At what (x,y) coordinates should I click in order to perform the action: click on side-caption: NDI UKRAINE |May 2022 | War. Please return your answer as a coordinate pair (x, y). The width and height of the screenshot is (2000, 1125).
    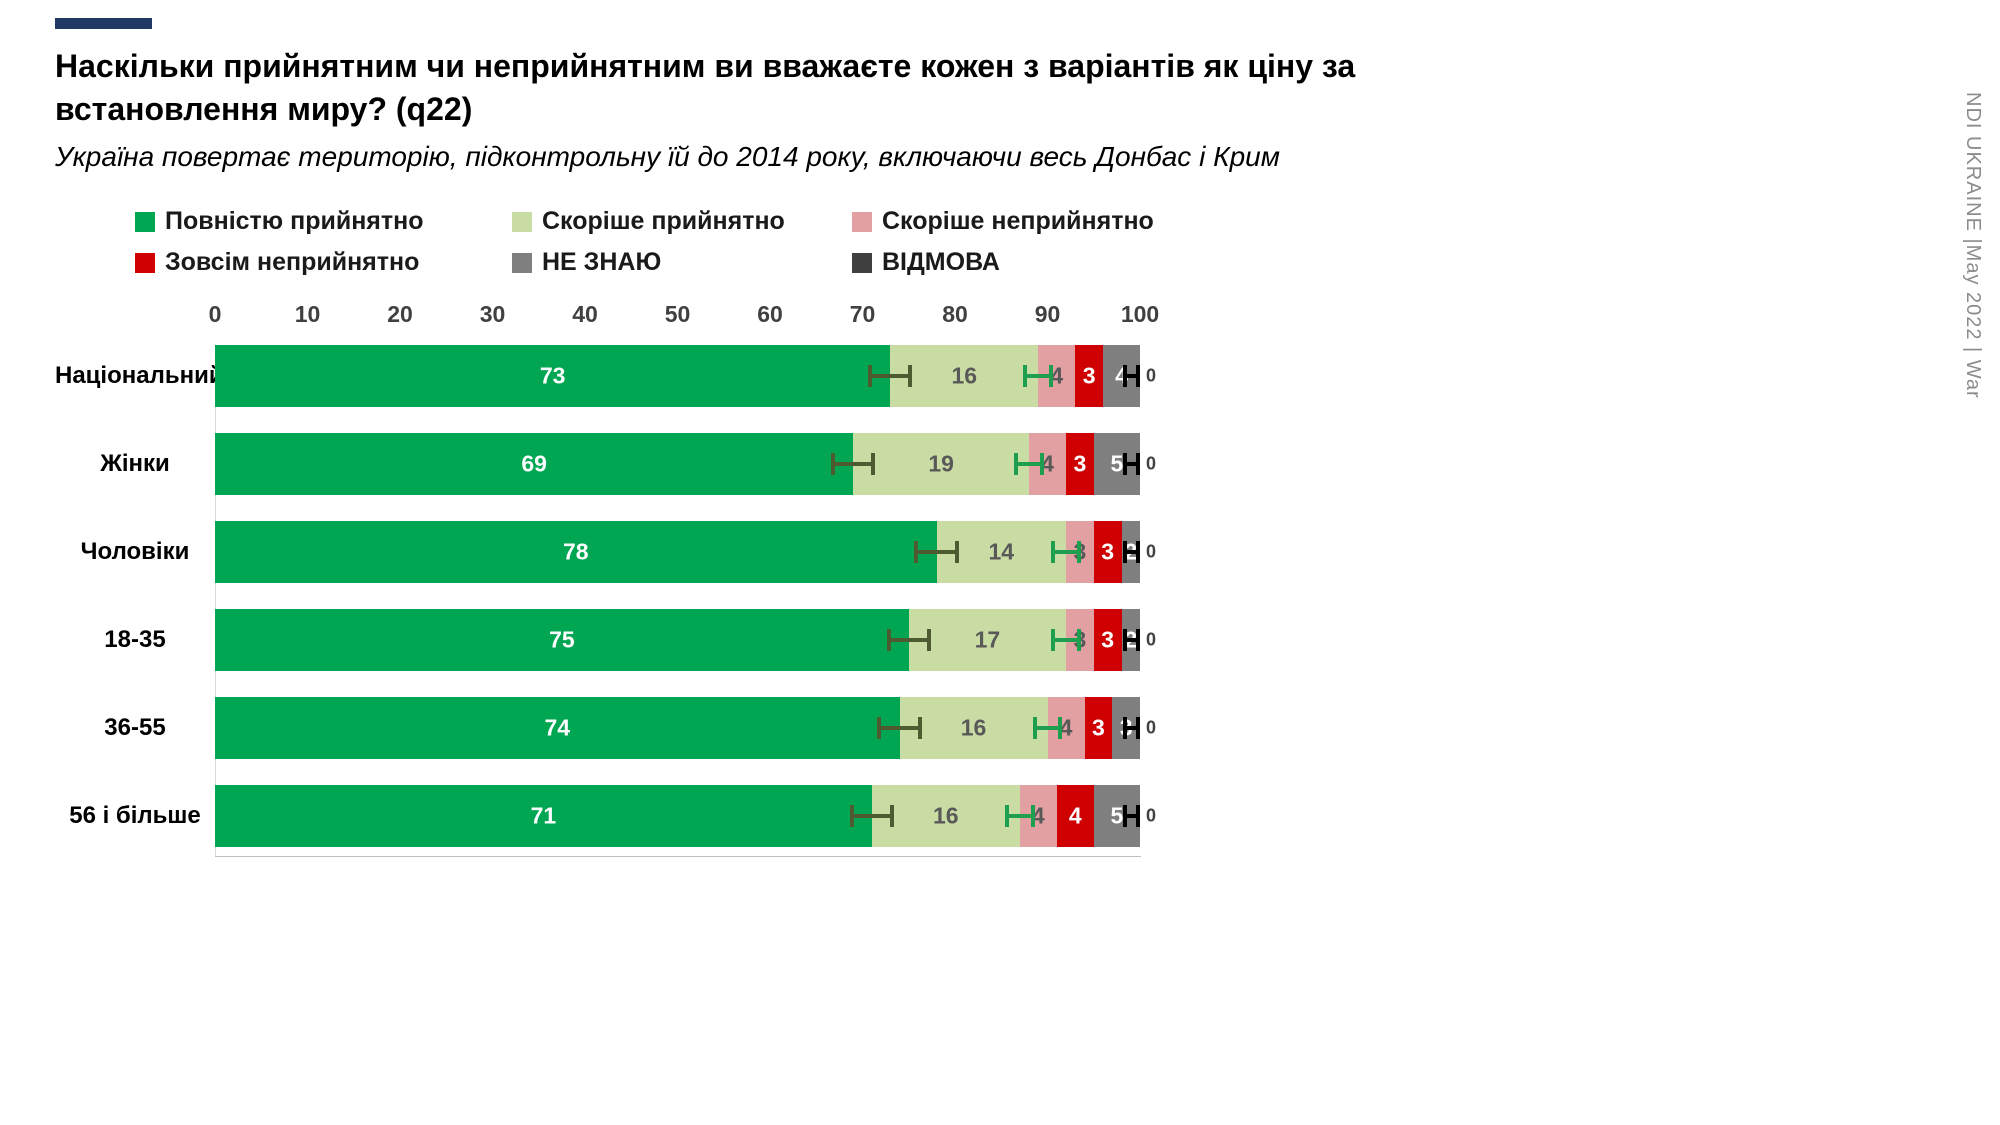
    Looking at the image, I should click on (1973, 245).